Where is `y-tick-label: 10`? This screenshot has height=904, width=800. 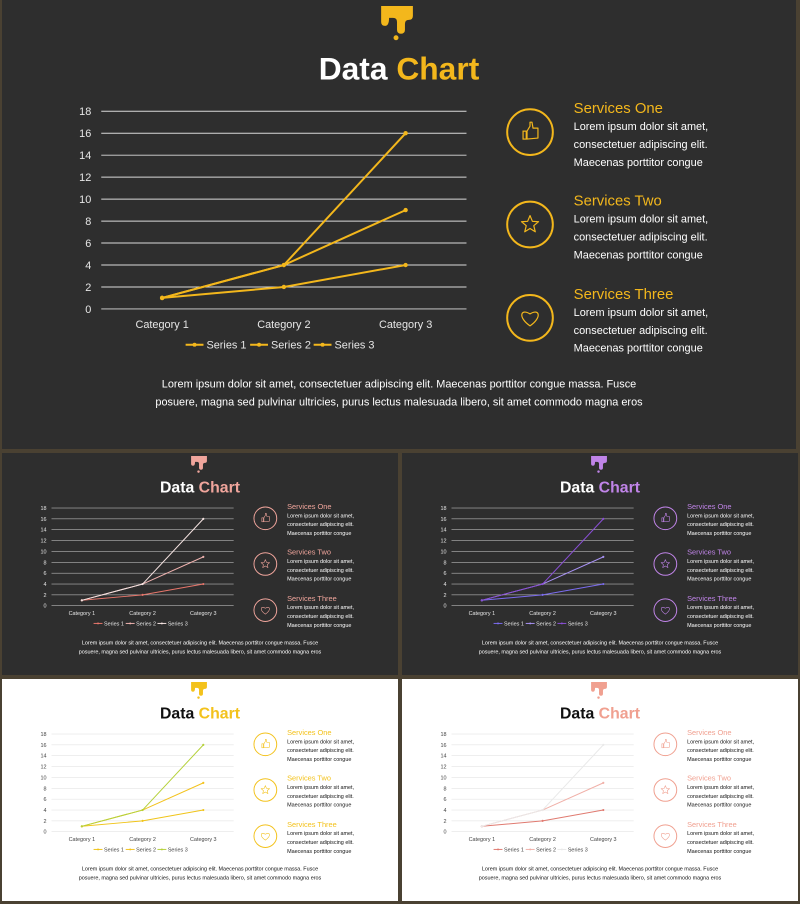
y-tick-label: 10 is located at coordinates (85, 200).